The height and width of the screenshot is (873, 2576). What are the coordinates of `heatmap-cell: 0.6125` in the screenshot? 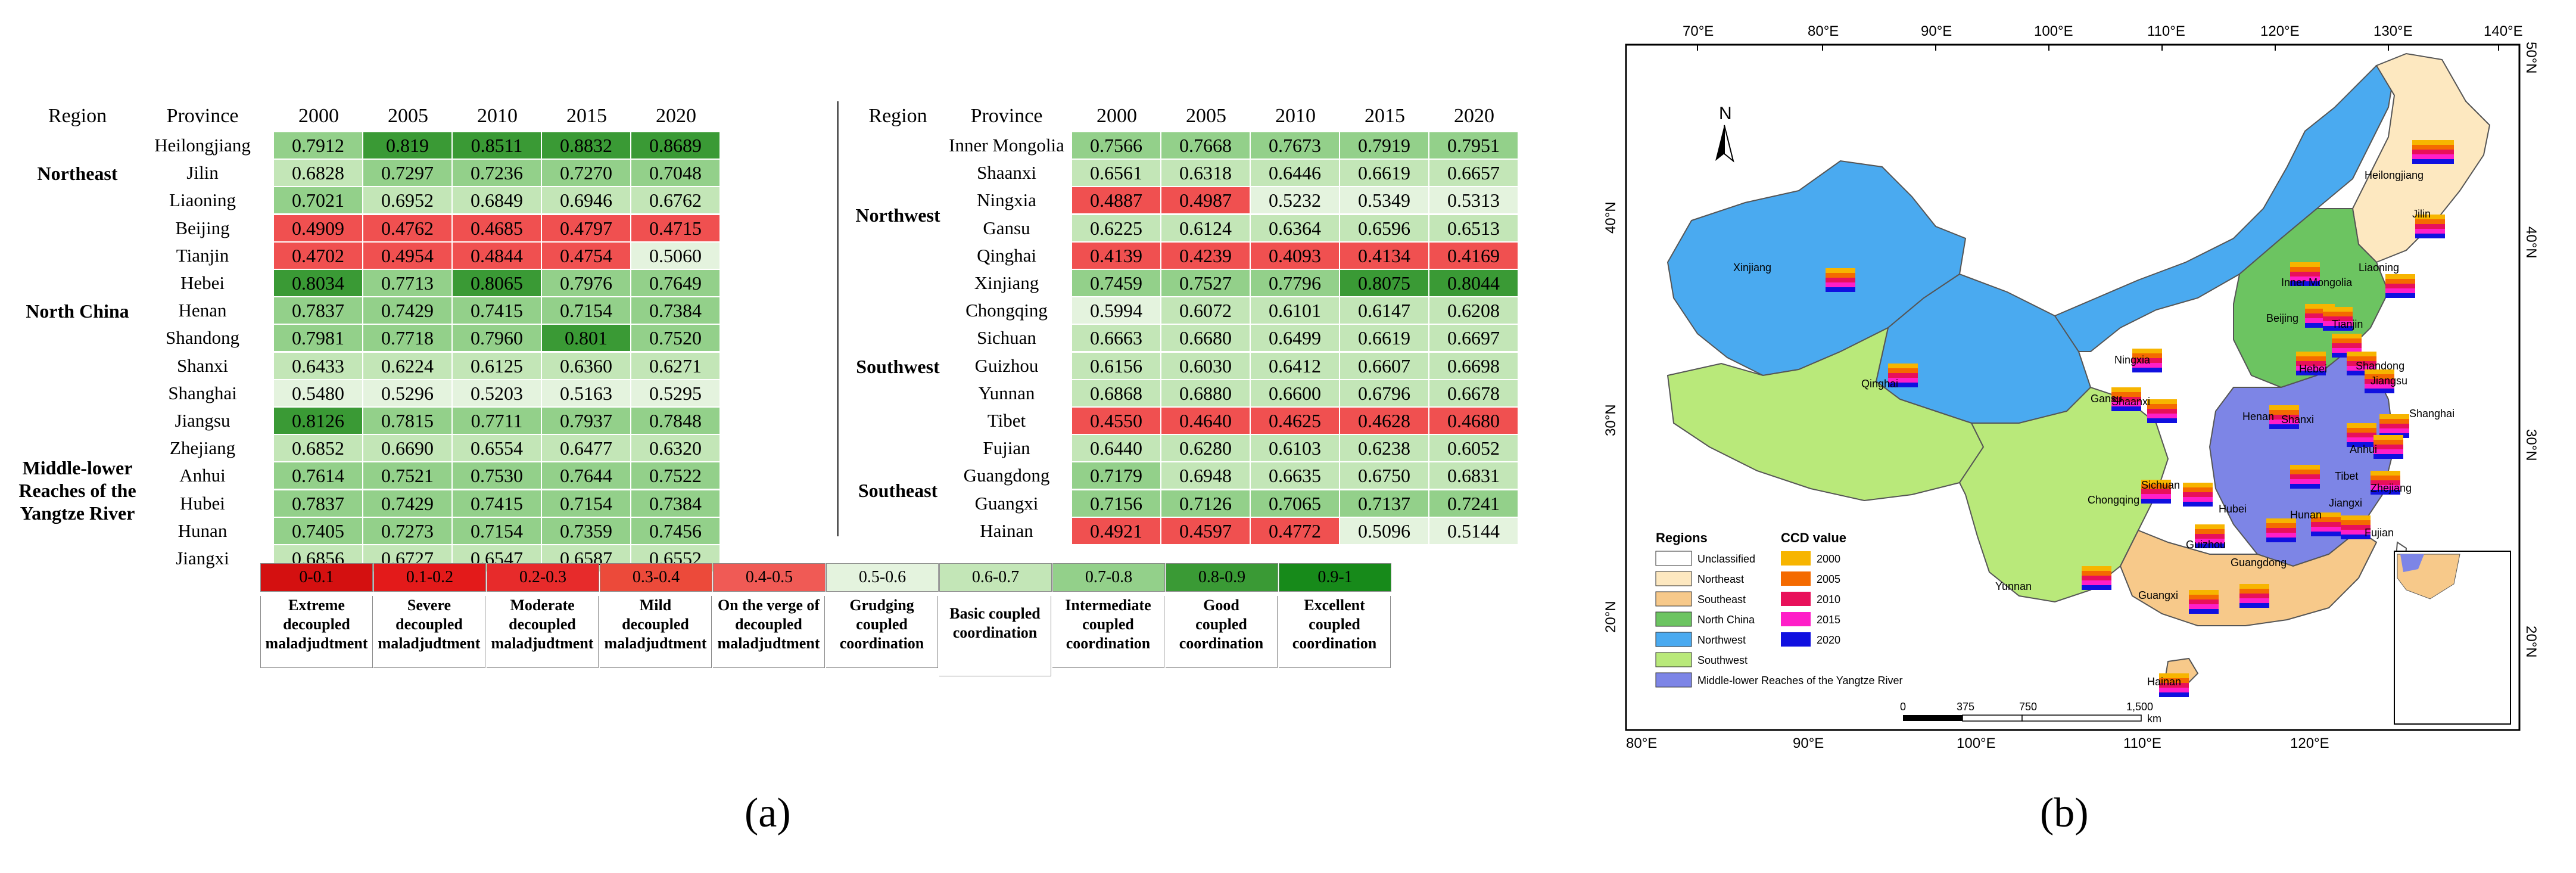 It's located at (497, 365).